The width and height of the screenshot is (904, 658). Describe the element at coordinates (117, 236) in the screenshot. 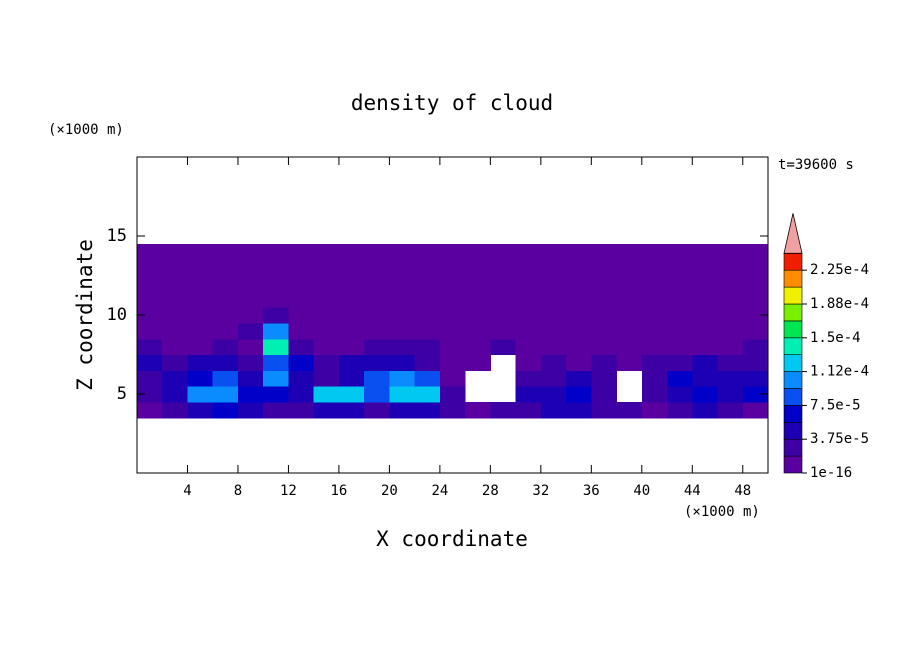

I see `y-tick-label: 15` at that location.